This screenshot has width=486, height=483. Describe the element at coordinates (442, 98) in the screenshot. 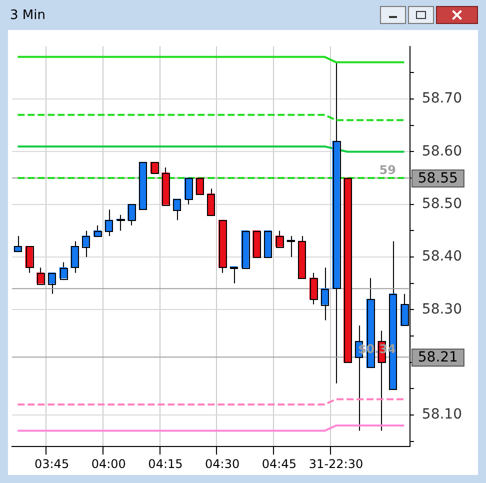

I see `y-tick-label: 58.70` at that location.